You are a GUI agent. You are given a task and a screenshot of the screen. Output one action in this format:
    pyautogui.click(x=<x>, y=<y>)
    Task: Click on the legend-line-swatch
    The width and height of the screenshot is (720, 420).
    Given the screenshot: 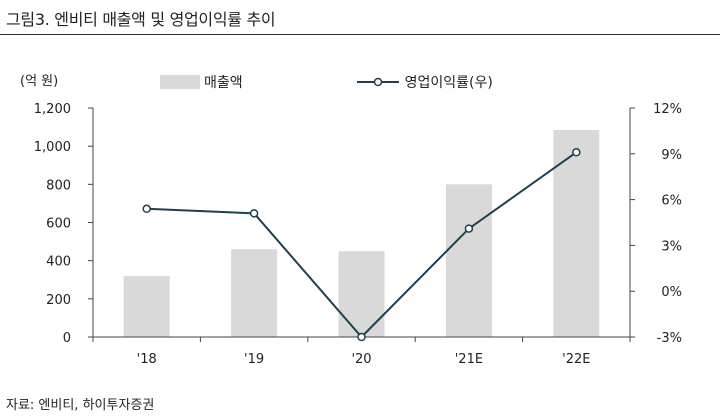 What is the action you would take?
    pyautogui.click(x=377, y=82)
    